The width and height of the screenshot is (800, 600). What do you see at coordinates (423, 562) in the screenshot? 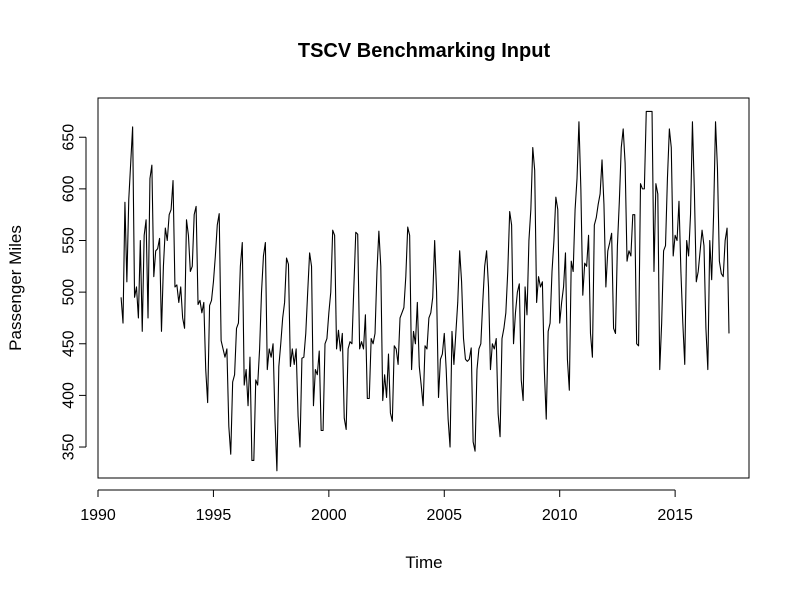
I see `x-axis-label: Time` at bounding box center [423, 562].